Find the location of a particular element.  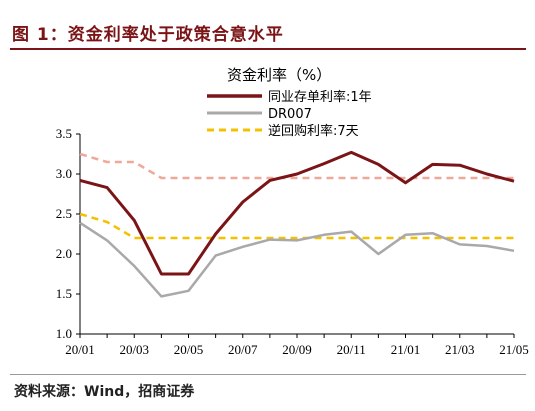

y-tick-label: 2.0 is located at coordinates (64, 253).